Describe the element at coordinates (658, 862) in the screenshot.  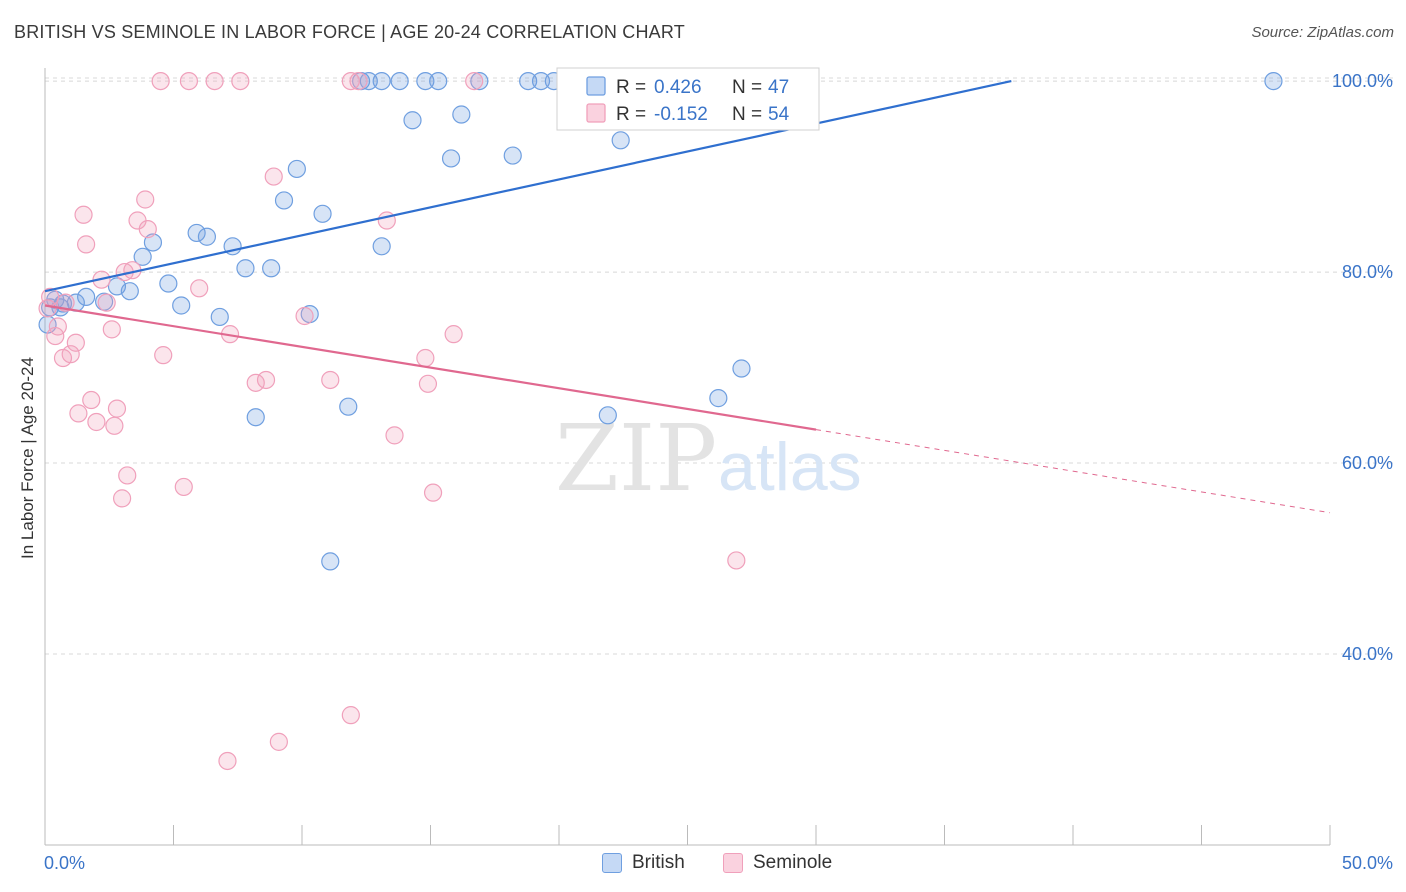
I see `legend-label-british: British` at that location.